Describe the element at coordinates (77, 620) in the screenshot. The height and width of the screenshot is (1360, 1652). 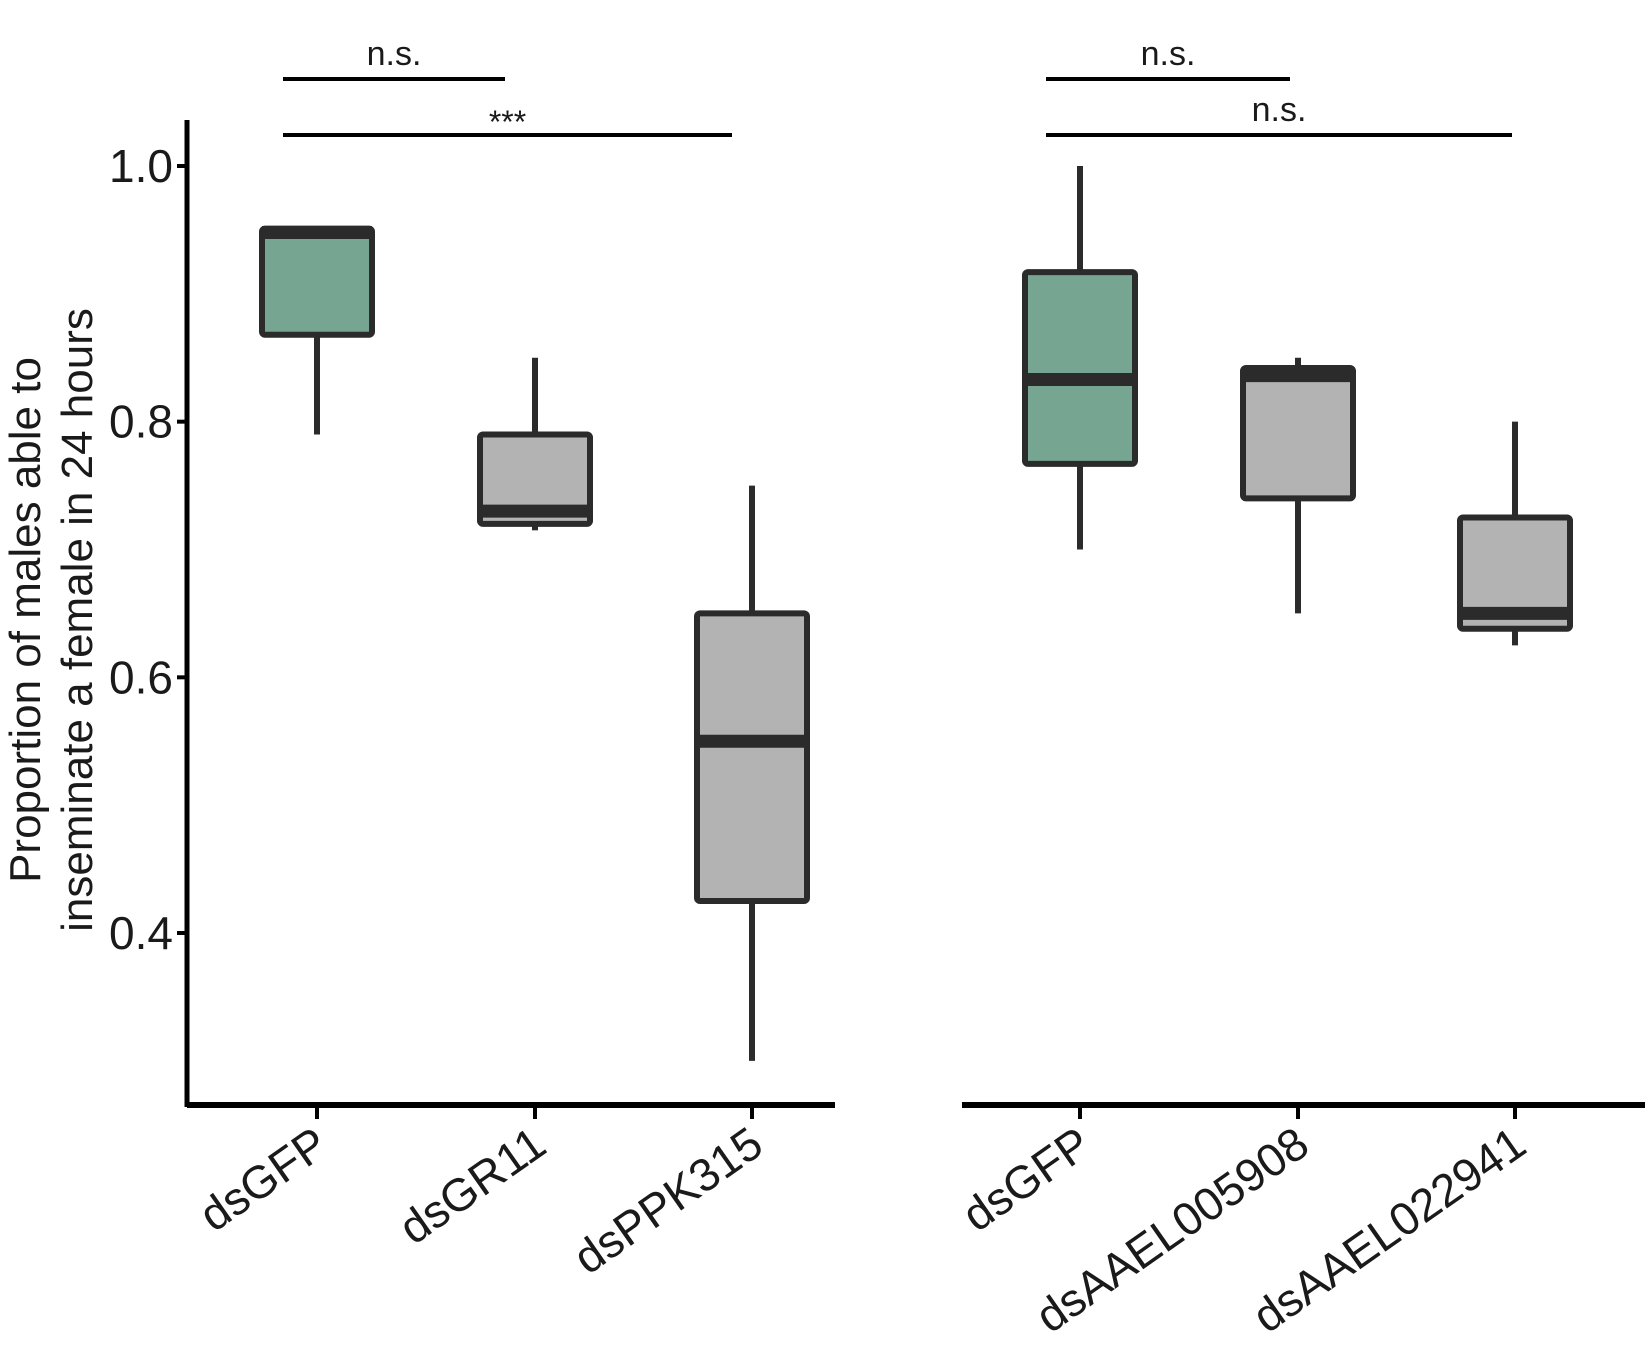
I see `y-axis-label-line-2: inseminate a female in 24 hours` at that location.